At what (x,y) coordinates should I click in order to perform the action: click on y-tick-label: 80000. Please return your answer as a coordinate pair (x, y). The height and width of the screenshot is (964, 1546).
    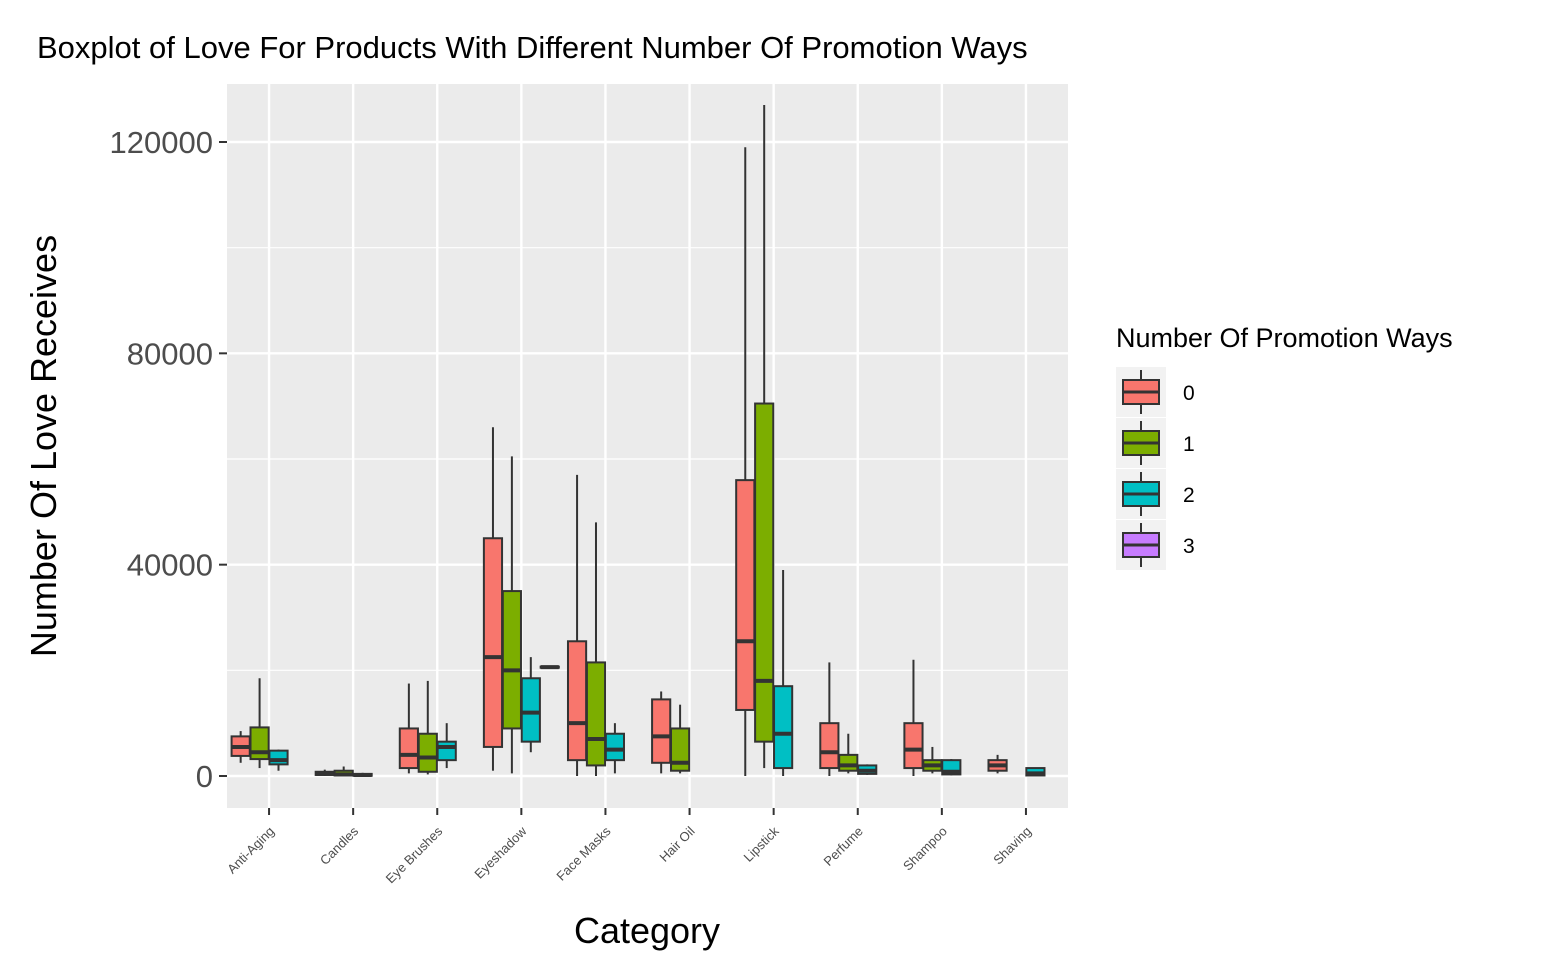
    Looking at the image, I should click on (170, 353).